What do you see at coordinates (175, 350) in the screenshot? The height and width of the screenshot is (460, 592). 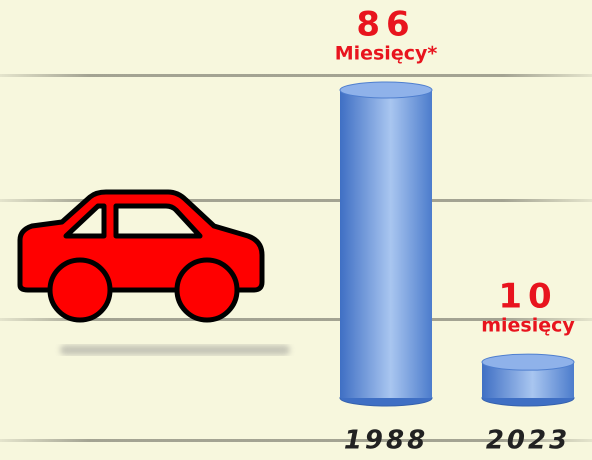 I see `blurred-shadow` at bounding box center [175, 350].